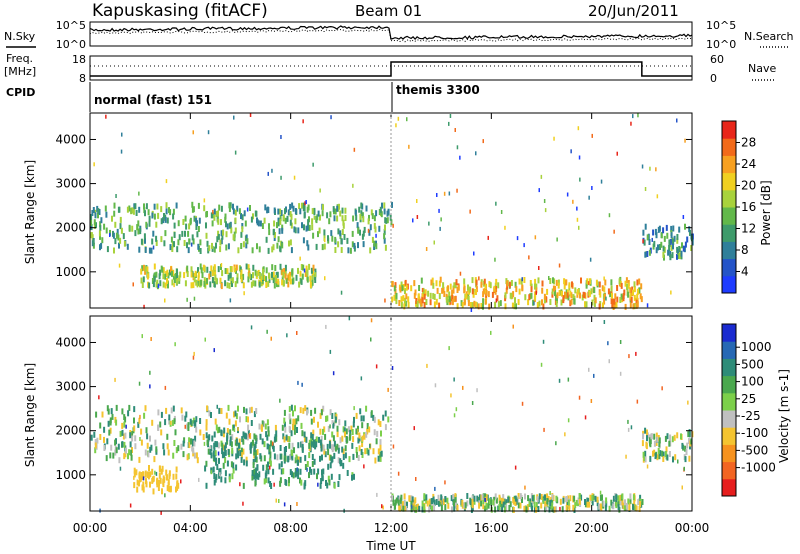 This screenshot has height=554, width=800. I want to click on colorbar-swatch, so click(729, 453).